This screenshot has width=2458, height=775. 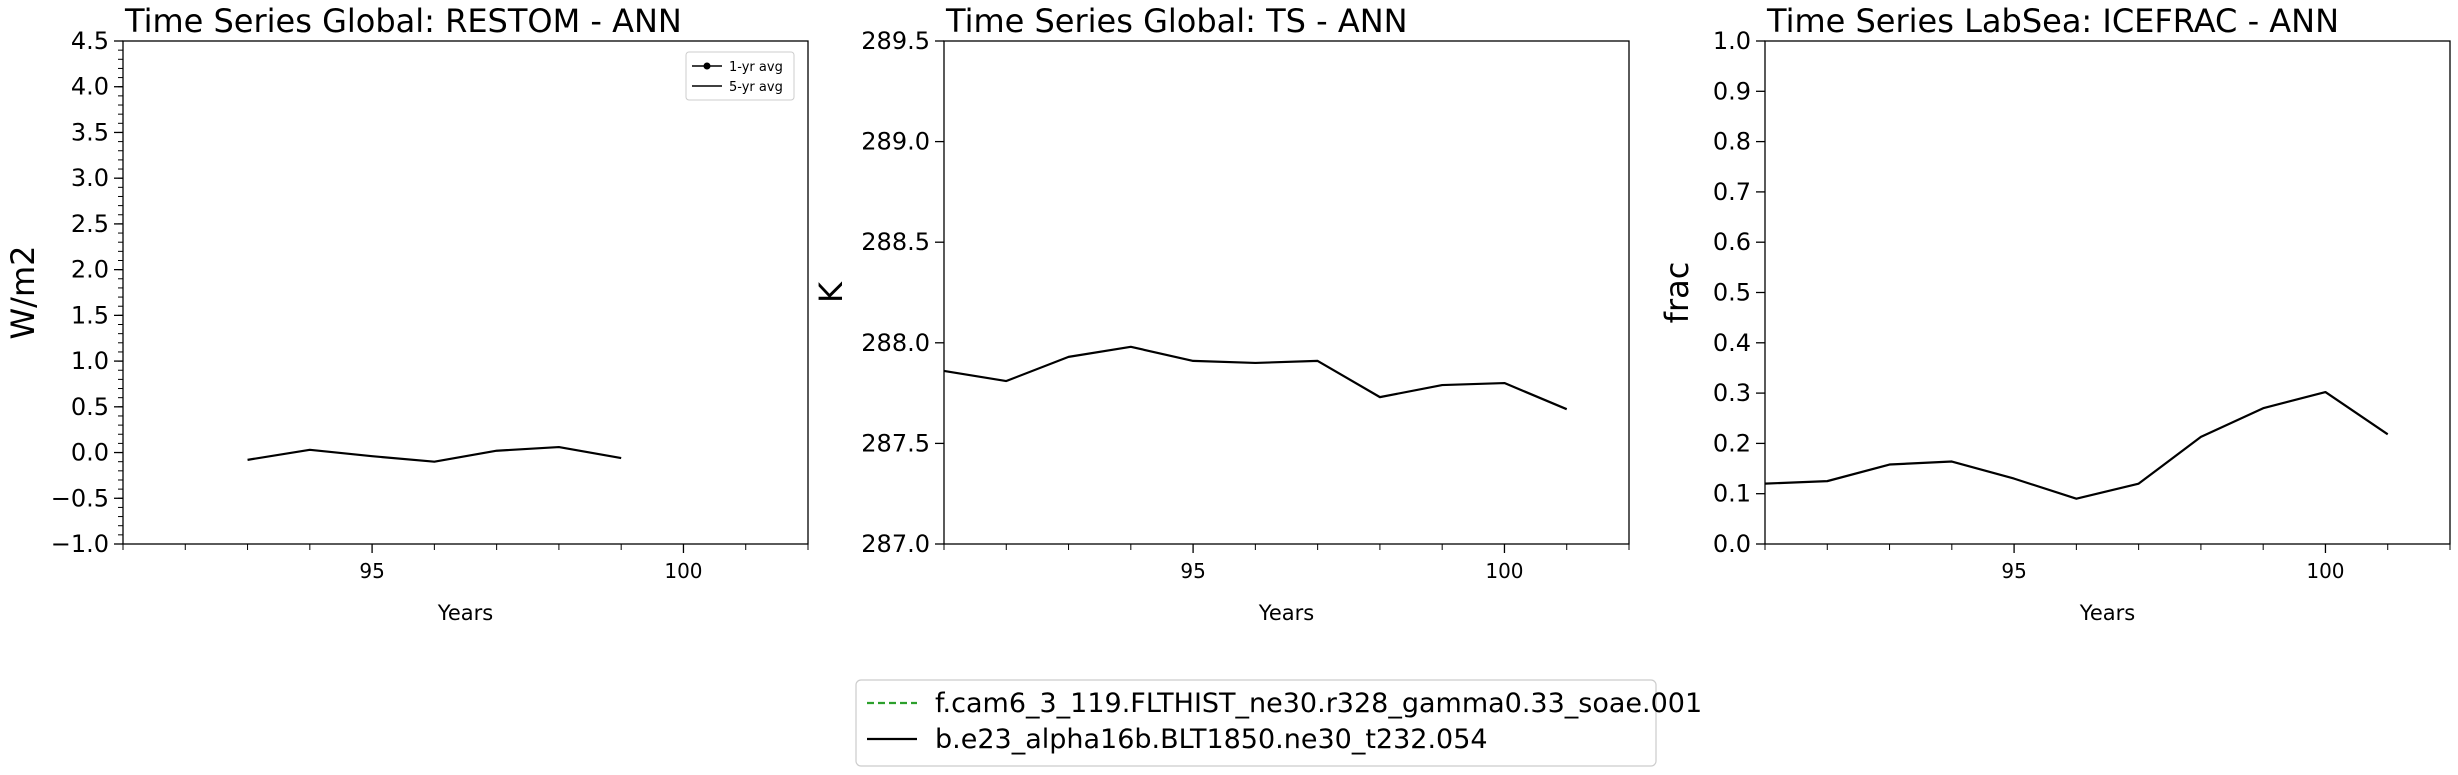 I want to click on chart-title: Time Series Global: RESTOM - ANN, so click(x=403, y=21).